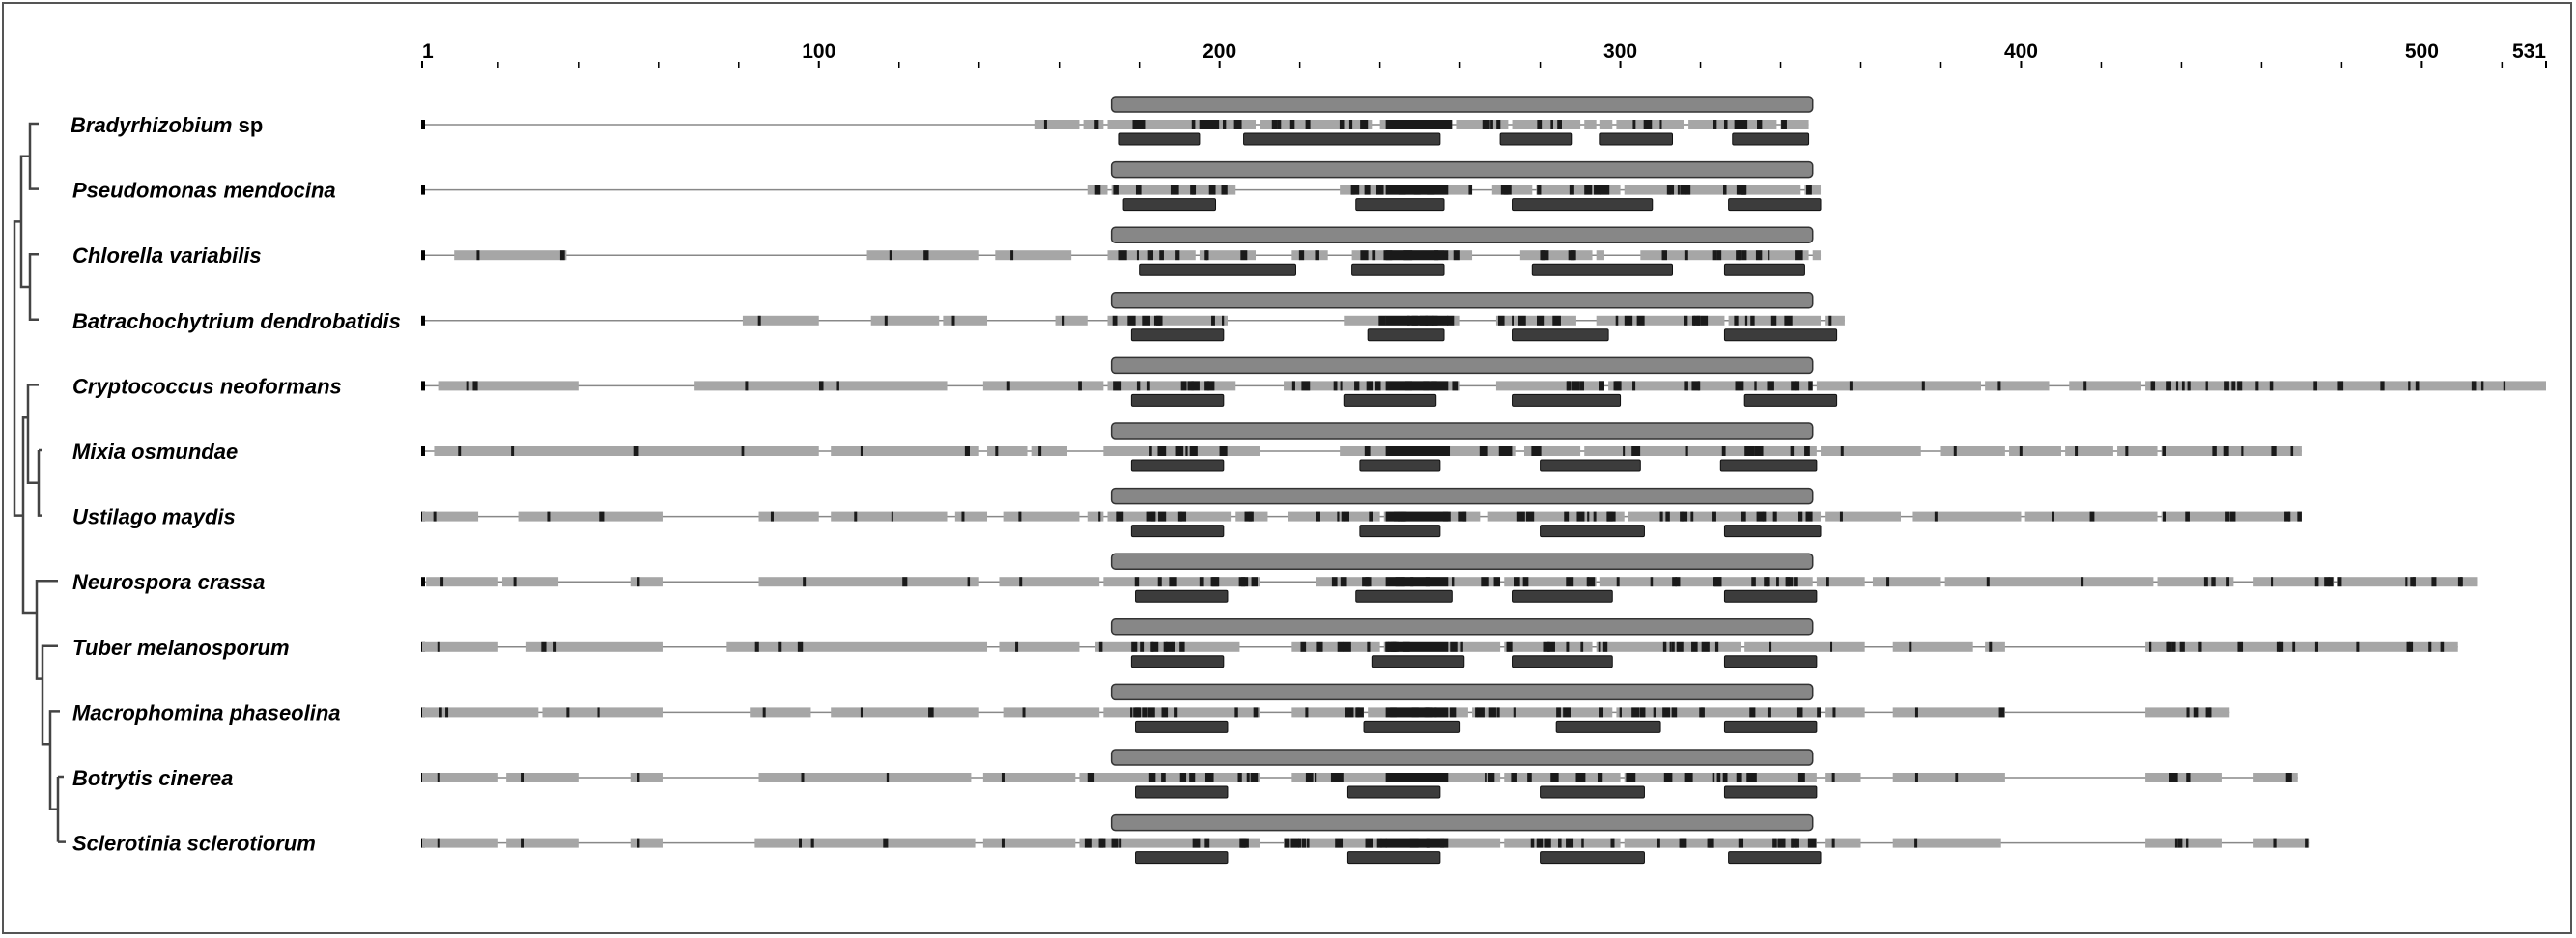 The image size is (2576, 938). I want to click on species-genus: Sclerotinia, so click(126, 844).